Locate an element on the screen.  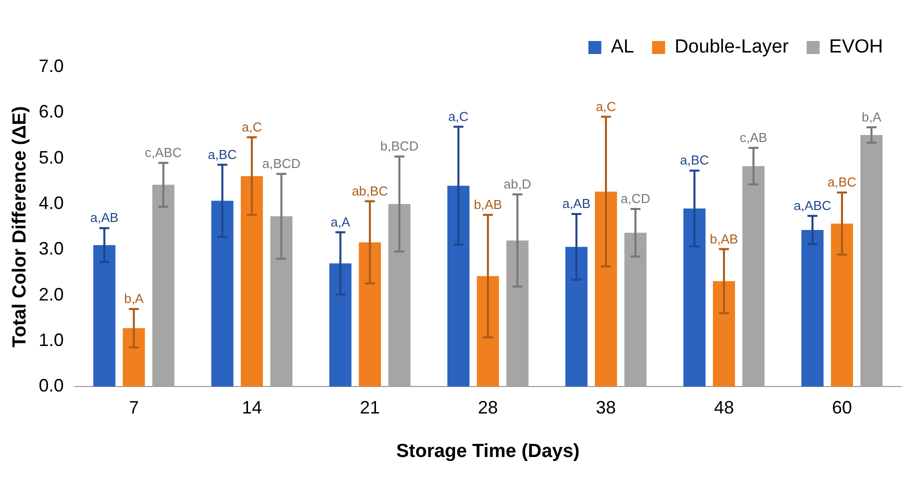
annotation: a,A is located at coordinates (340, 222).